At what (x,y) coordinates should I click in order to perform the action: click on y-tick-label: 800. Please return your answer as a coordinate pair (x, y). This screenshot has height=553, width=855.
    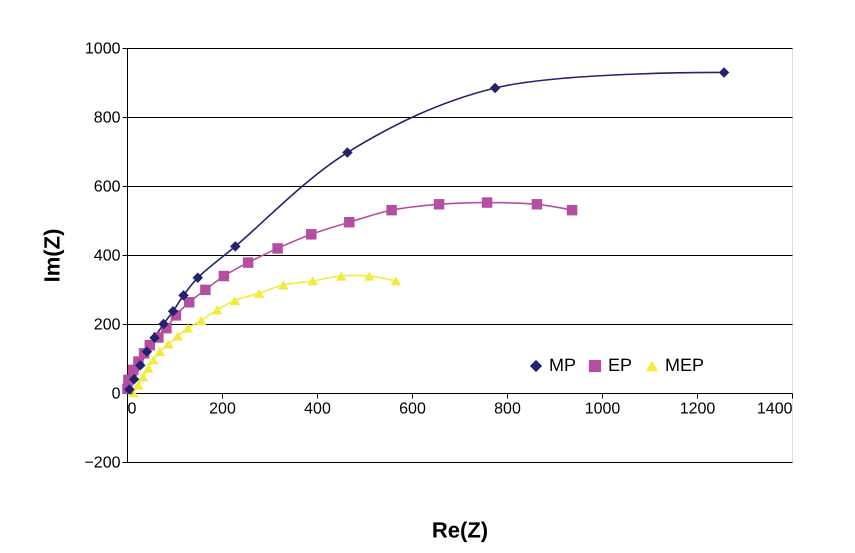
    Looking at the image, I should click on (107, 118).